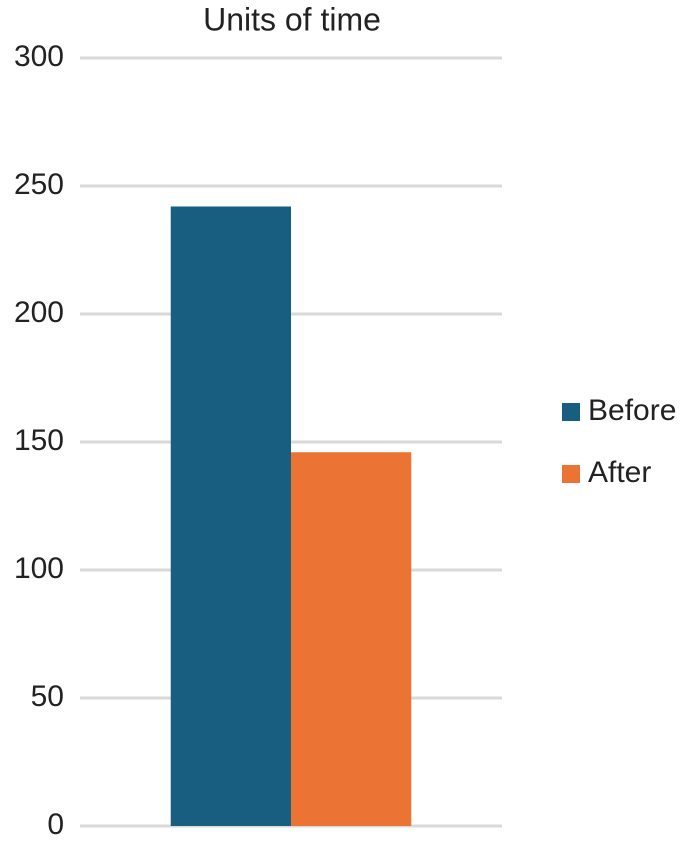 The image size is (692, 846). Describe the element at coordinates (619, 472) in the screenshot. I see `legend-label: After` at that location.